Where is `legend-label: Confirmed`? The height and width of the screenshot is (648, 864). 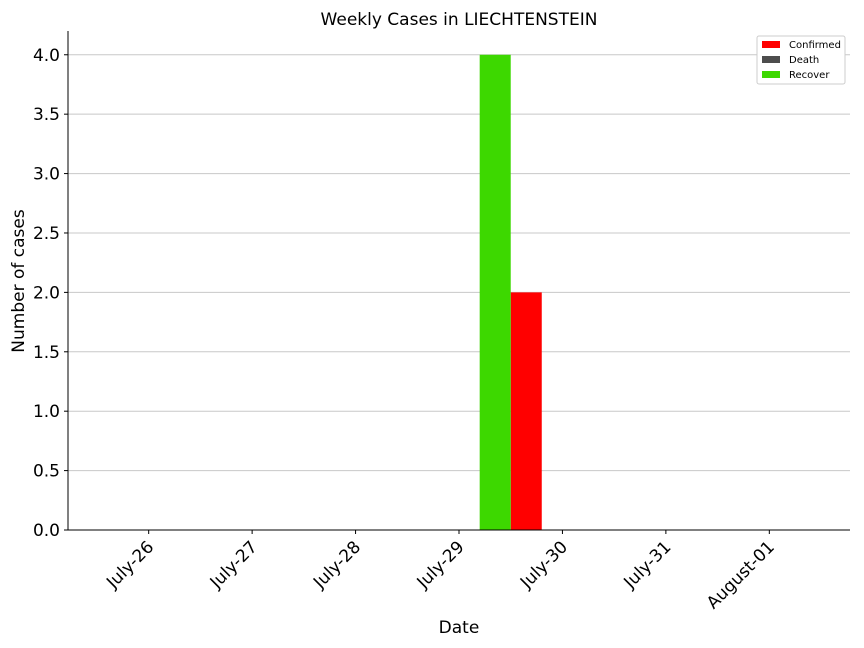 legend-label: Confirmed is located at coordinates (815, 45).